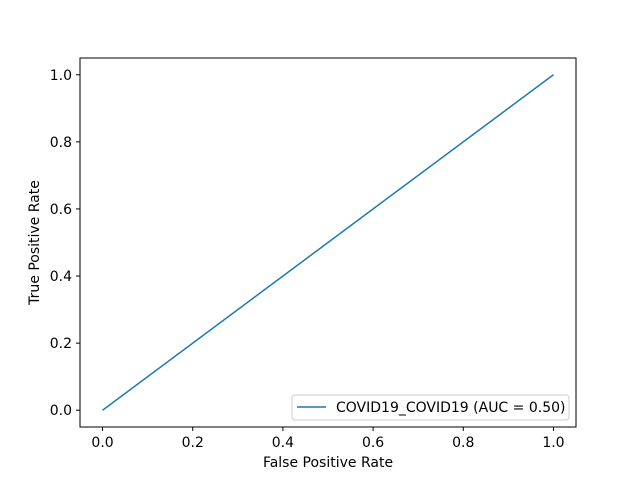 The image size is (640, 480). I want to click on y-axis-ticks: 0.0 0.2 0.4 0.6 0.8 1.0, so click(65, 243).